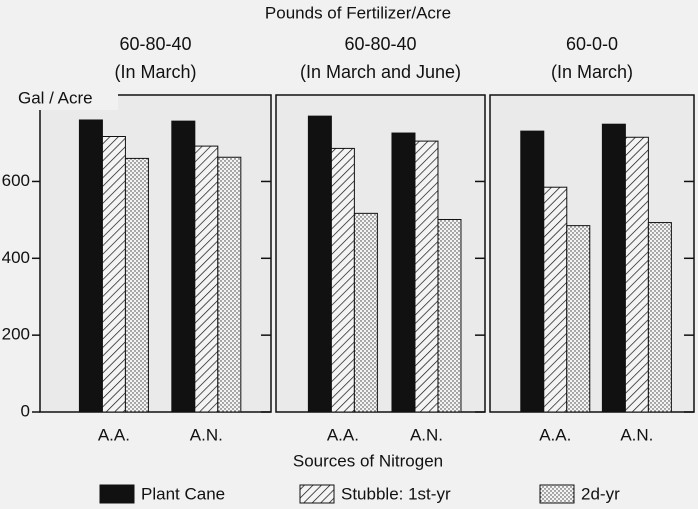 The width and height of the screenshot is (698, 509). I want to click on panel-subtitle: 60-0-0, so click(592, 44).